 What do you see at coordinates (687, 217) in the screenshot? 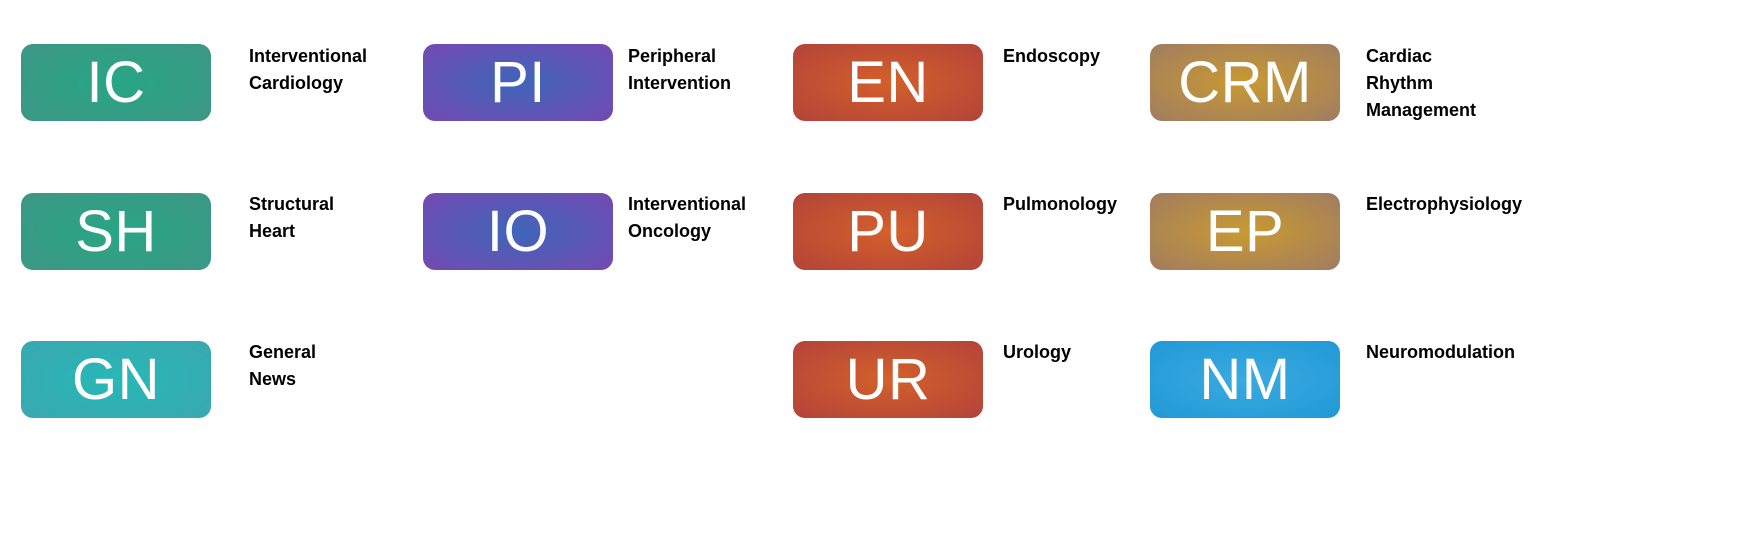
I see `io-label: Interventional Oncology` at bounding box center [687, 217].